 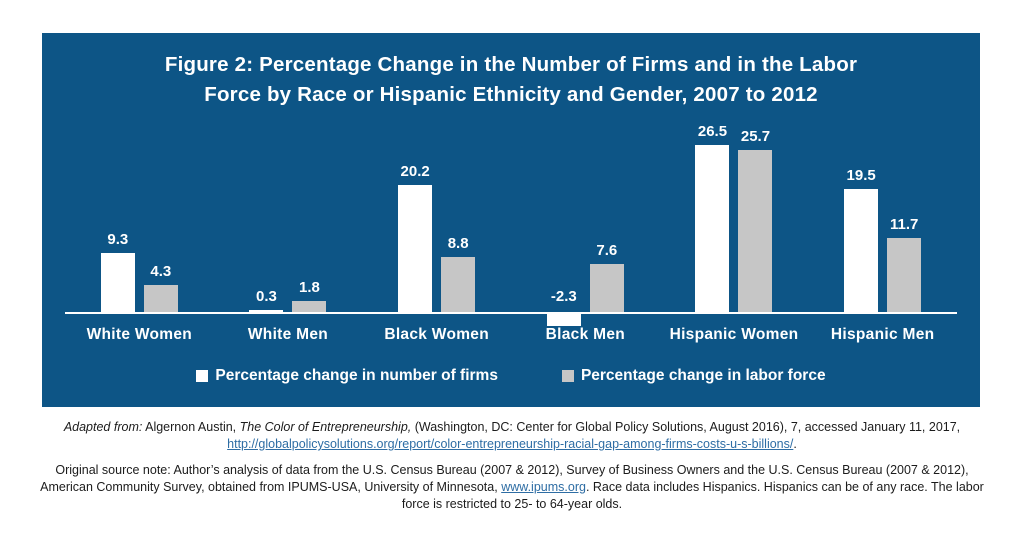 I want to click on adapted-from-author: Algernon Austin,, so click(x=191, y=427).